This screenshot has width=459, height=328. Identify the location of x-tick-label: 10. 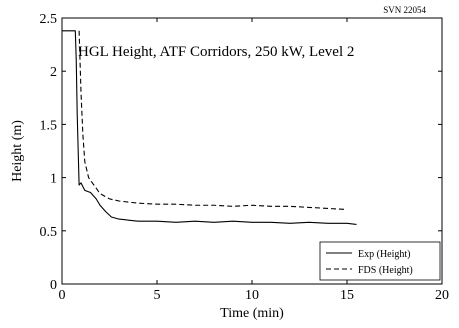
(252, 295).